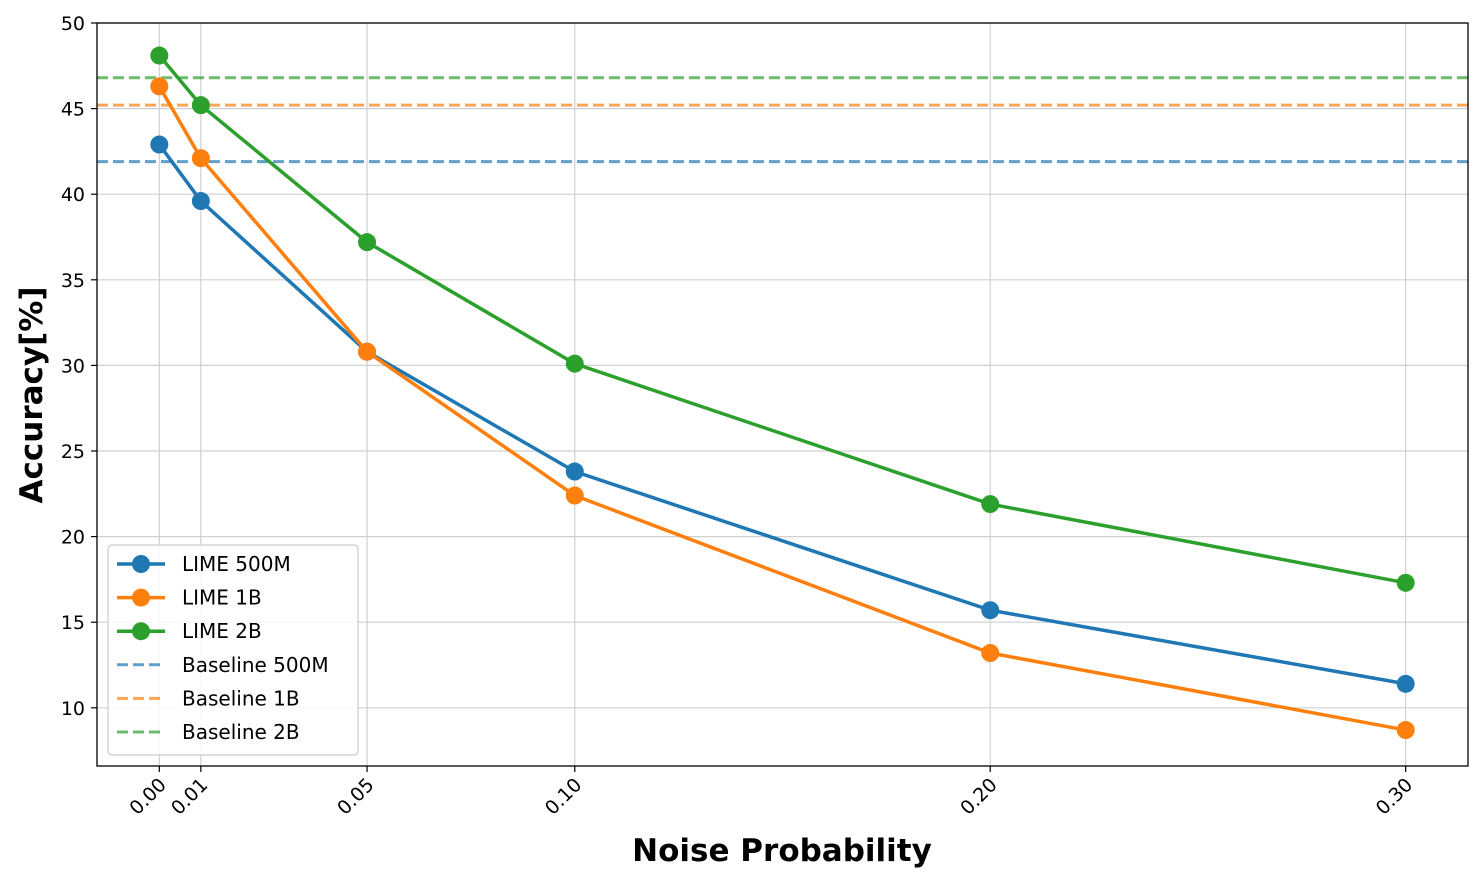 This screenshot has width=1484, height=887. Describe the element at coordinates (222, 598) in the screenshot. I see `legend-label: LIME 1B` at that location.